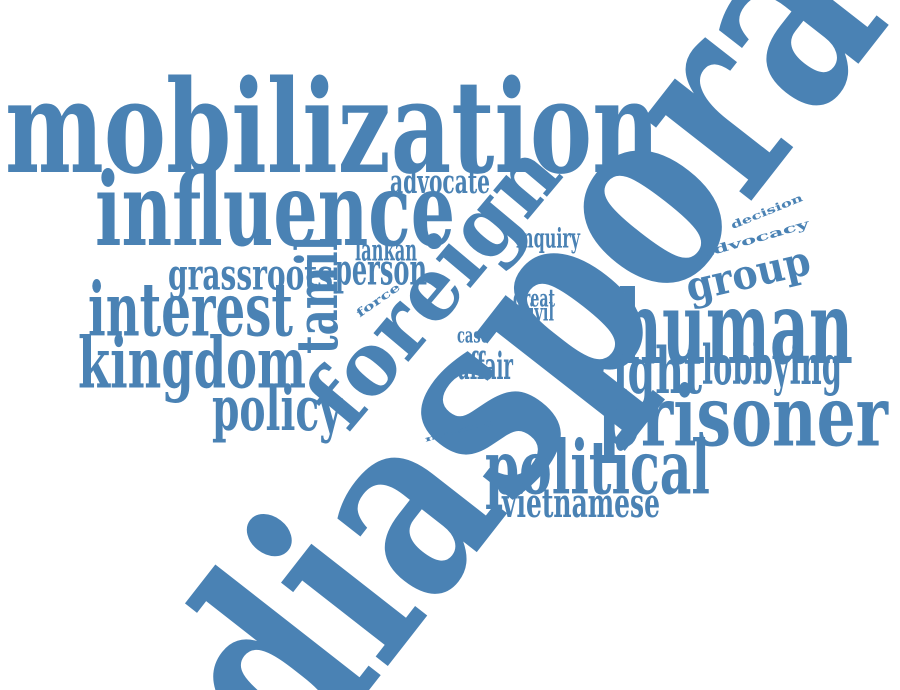 This screenshot has width=900, height=690. I want to click on word-right: right, so click(647, 370).